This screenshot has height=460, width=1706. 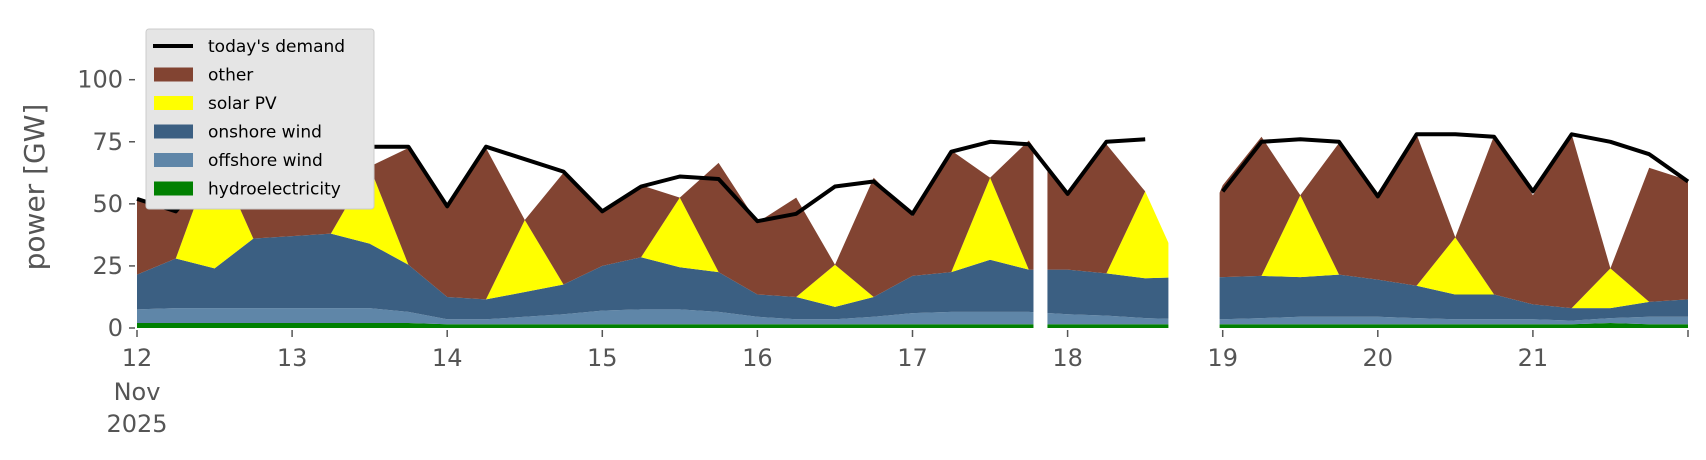 What do you see at coordinates (265, 161) in the screenshot?
I see `legend-label: offshore wind` at bounding box center [265, 161].